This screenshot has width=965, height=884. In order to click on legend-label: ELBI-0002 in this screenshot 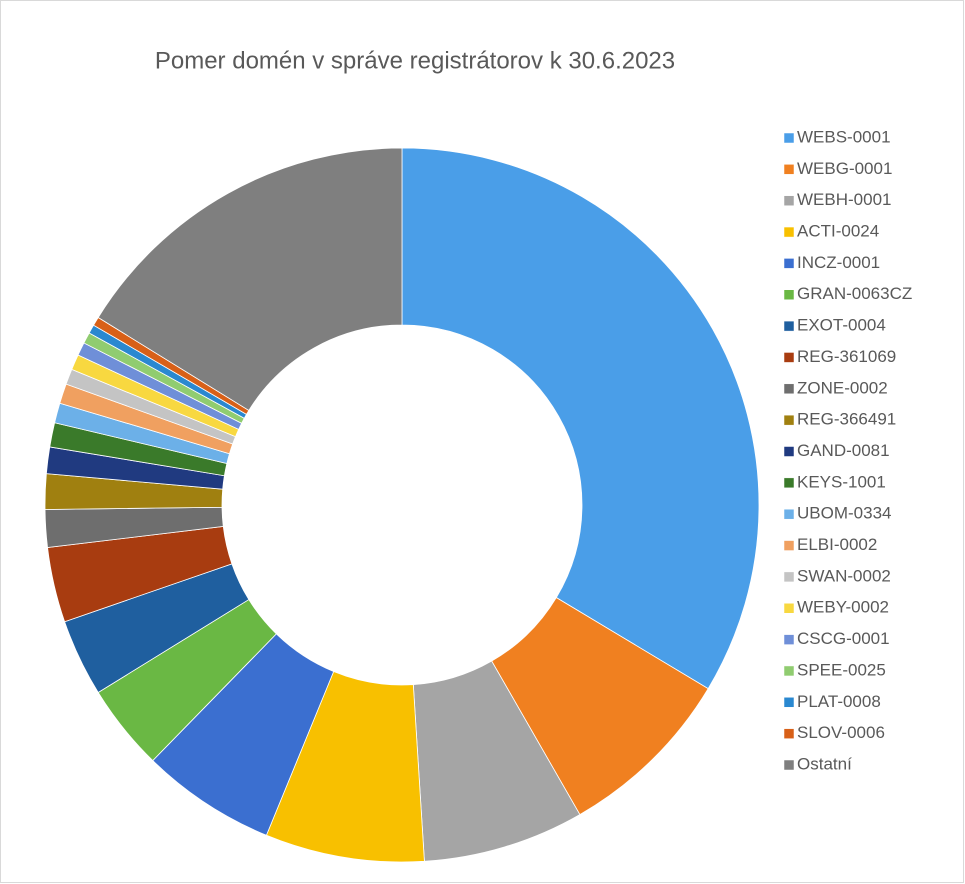, I will do `click(837, 544)`.